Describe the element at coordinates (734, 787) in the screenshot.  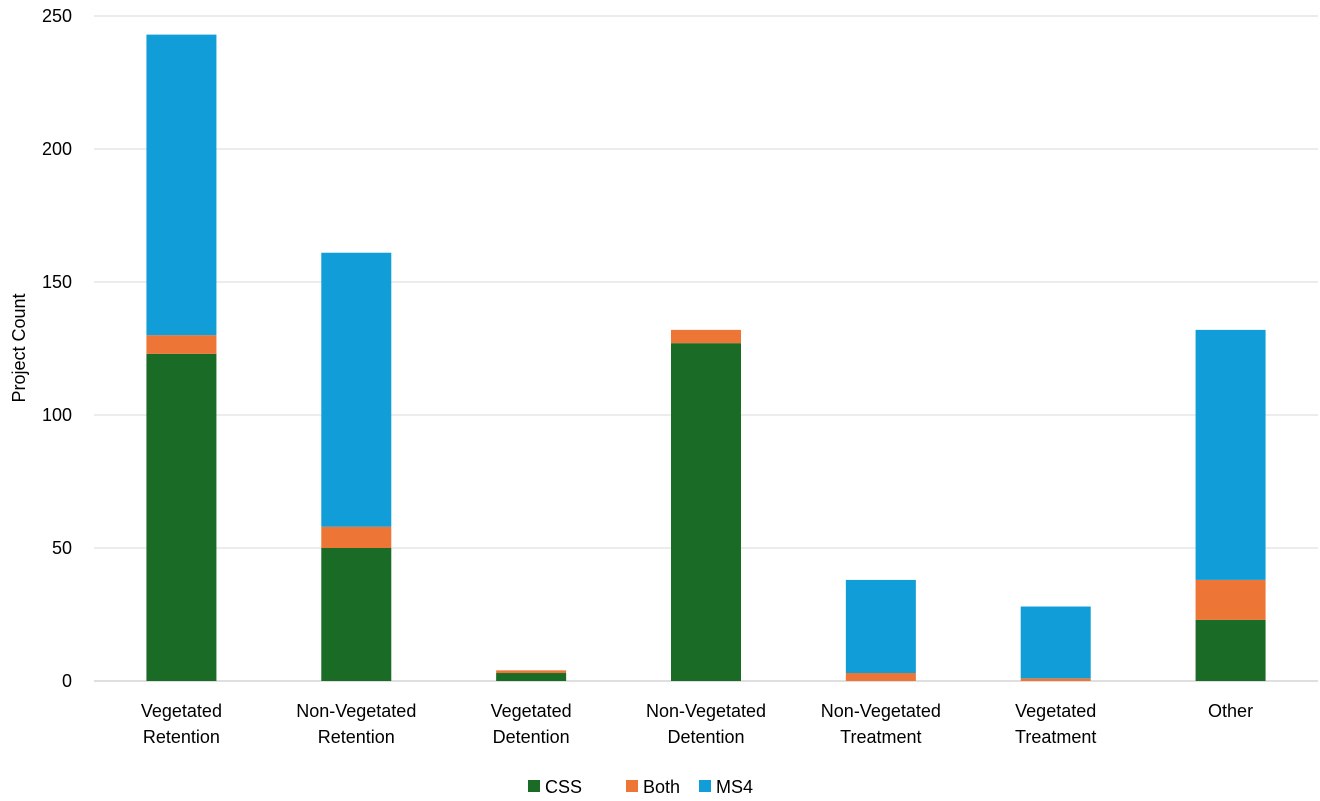
I see `legend-label-ms4: MS4` at that location.